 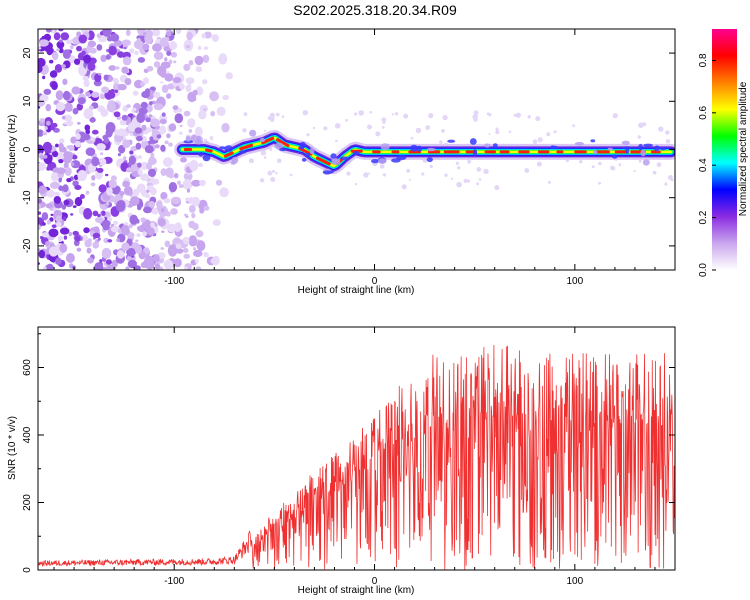 I want to click on ridge-peak, so click(x=208, y=150).